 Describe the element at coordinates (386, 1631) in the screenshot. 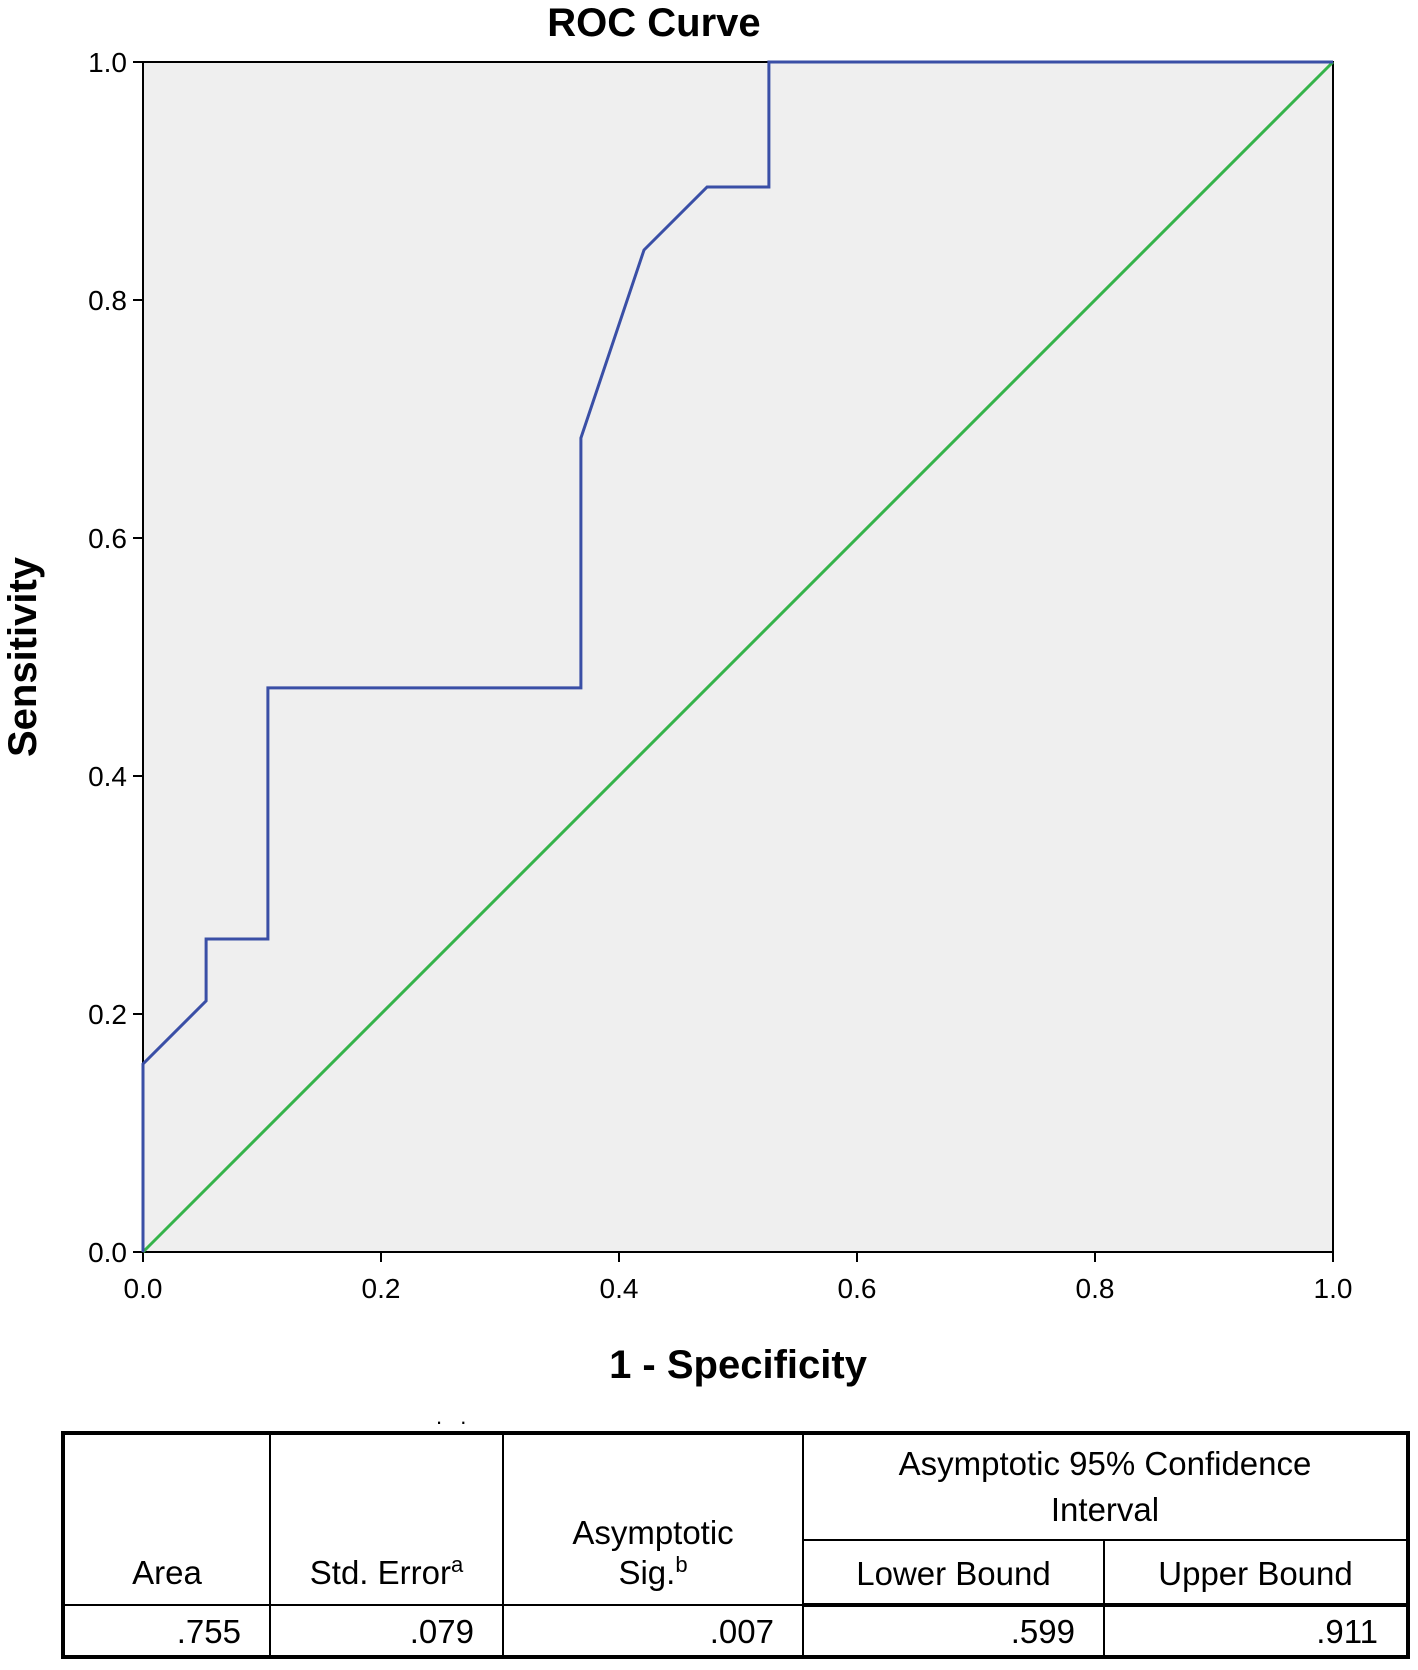

I see `value-std-error: .079` at that location.